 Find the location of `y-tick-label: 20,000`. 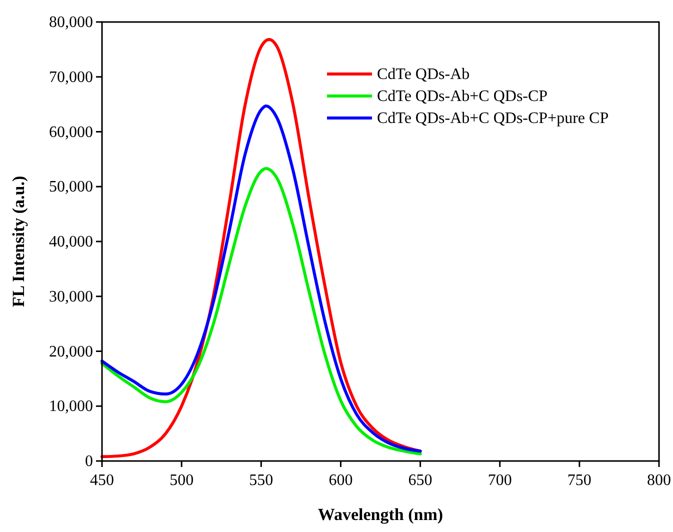

y-tick-label: 20,000 is located at coordinates (71, 351).